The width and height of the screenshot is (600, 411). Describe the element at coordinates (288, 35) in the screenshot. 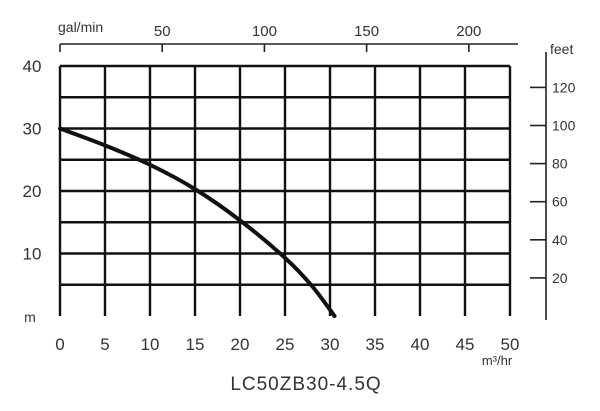

I see `top-axis-gal-min: gal/min 50 100 150 200` at that location.